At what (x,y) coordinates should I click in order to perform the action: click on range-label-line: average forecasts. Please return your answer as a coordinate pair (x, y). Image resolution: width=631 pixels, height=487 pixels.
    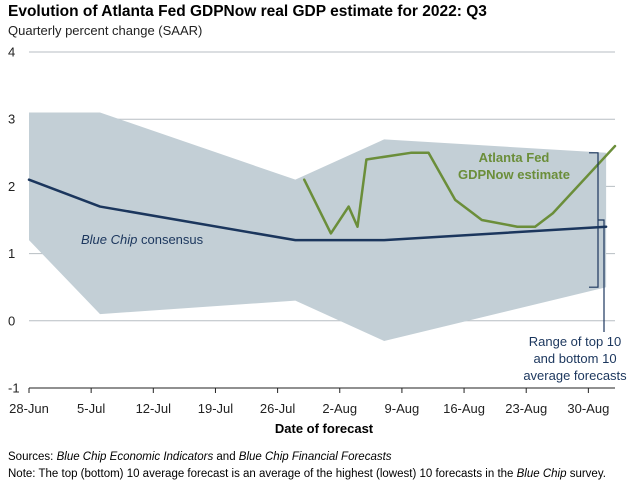
    Looking at the image, I should click on (575, 375).